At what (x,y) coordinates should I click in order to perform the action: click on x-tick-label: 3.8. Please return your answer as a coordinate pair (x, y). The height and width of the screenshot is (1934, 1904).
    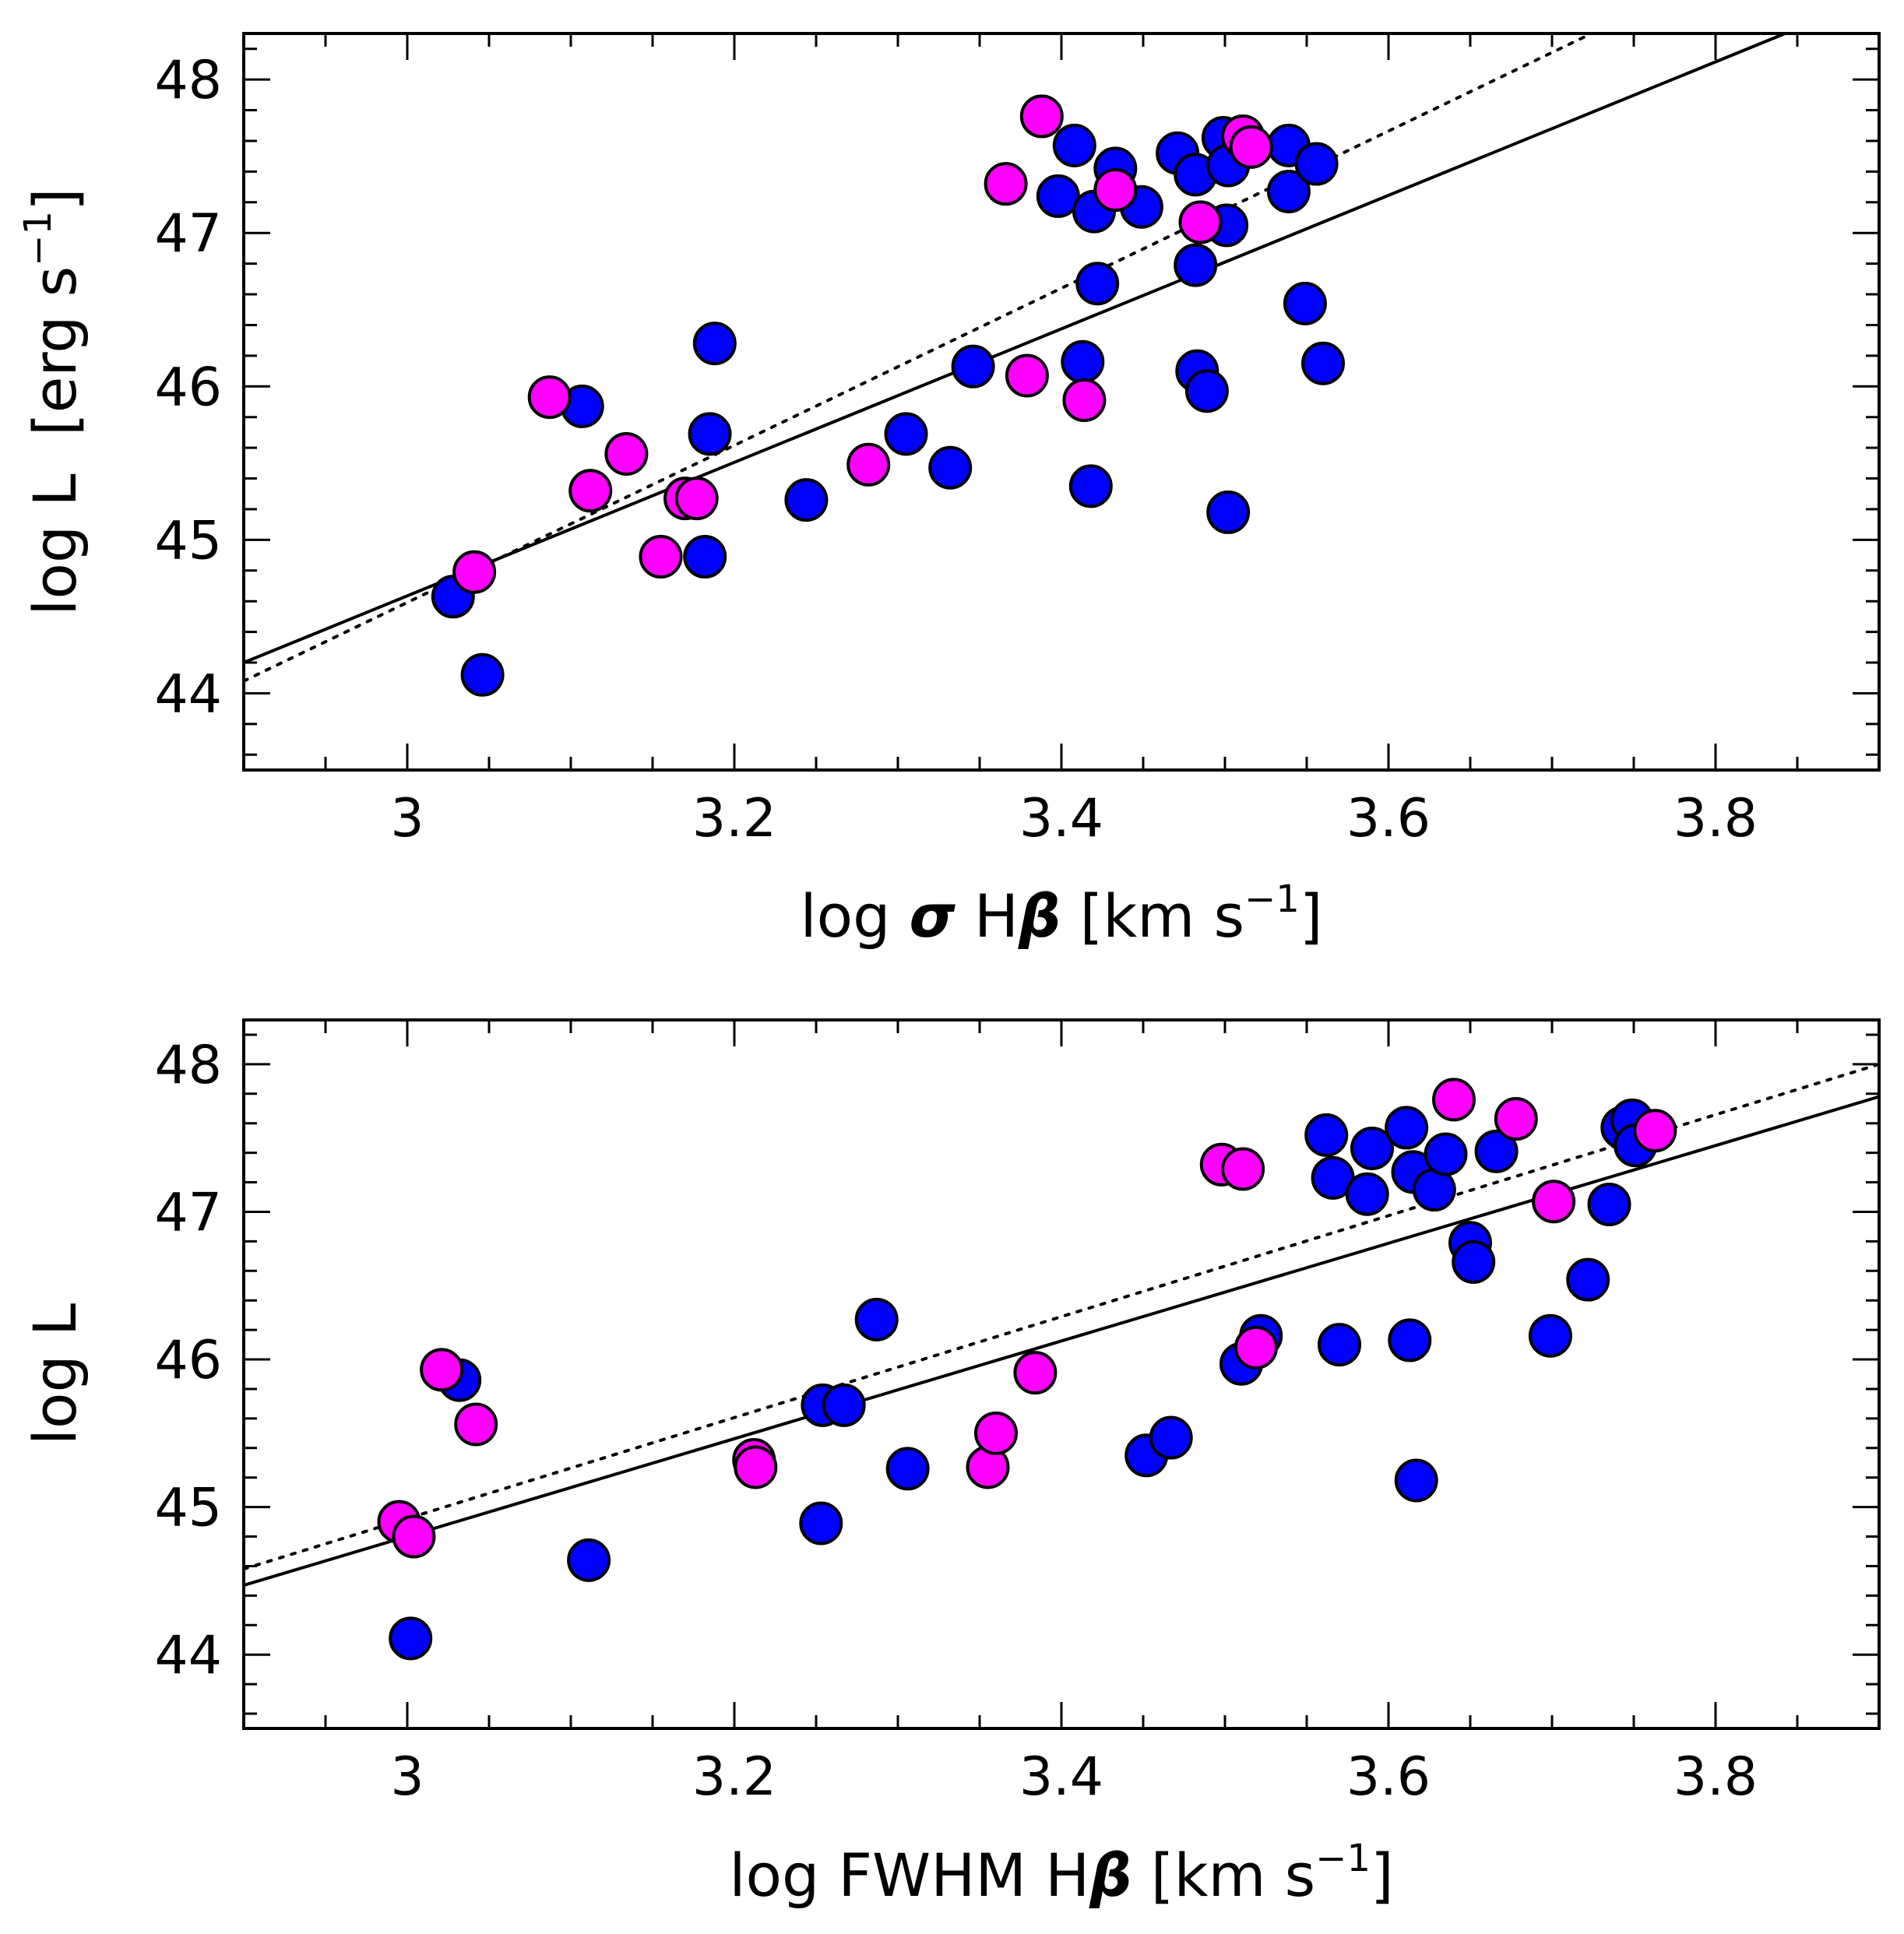
    Looking at the image, I should click on (1716, 818).